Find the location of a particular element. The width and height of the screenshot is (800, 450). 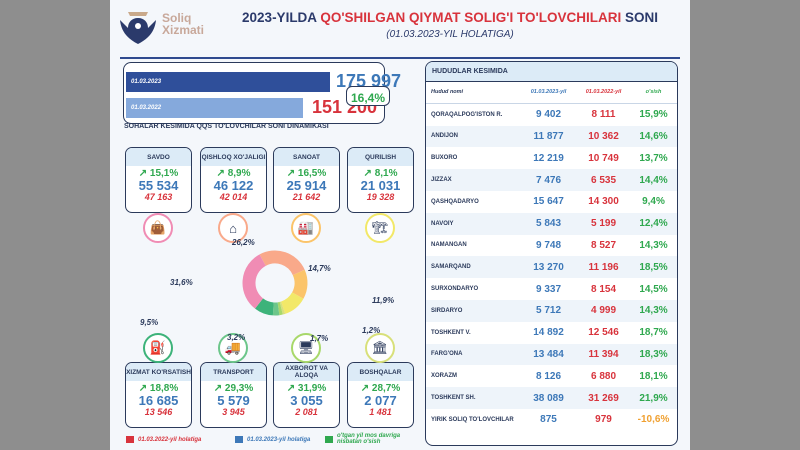

sector-2022: 2 081 is located at coordinates (306, 412).